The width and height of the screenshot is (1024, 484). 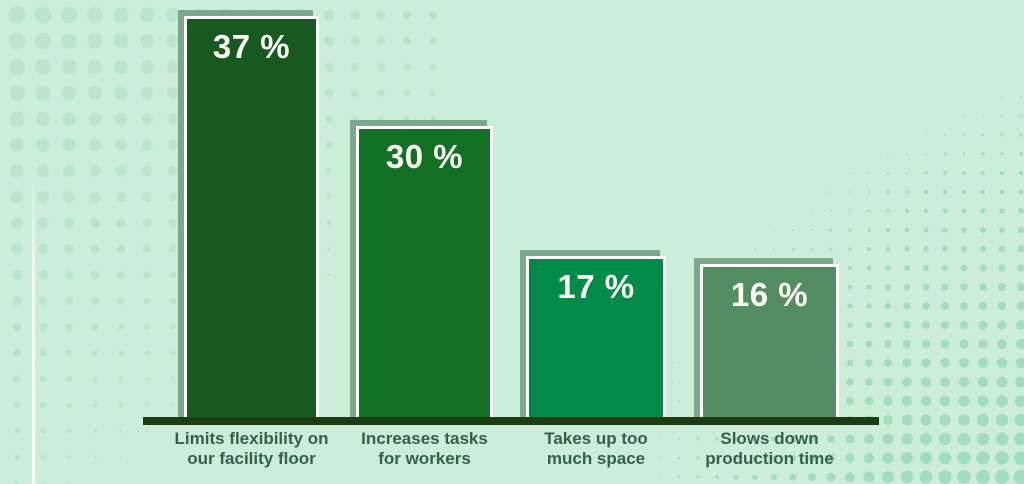 I want to click on bar-value-label: 16 %, so click(x=769, y=294).